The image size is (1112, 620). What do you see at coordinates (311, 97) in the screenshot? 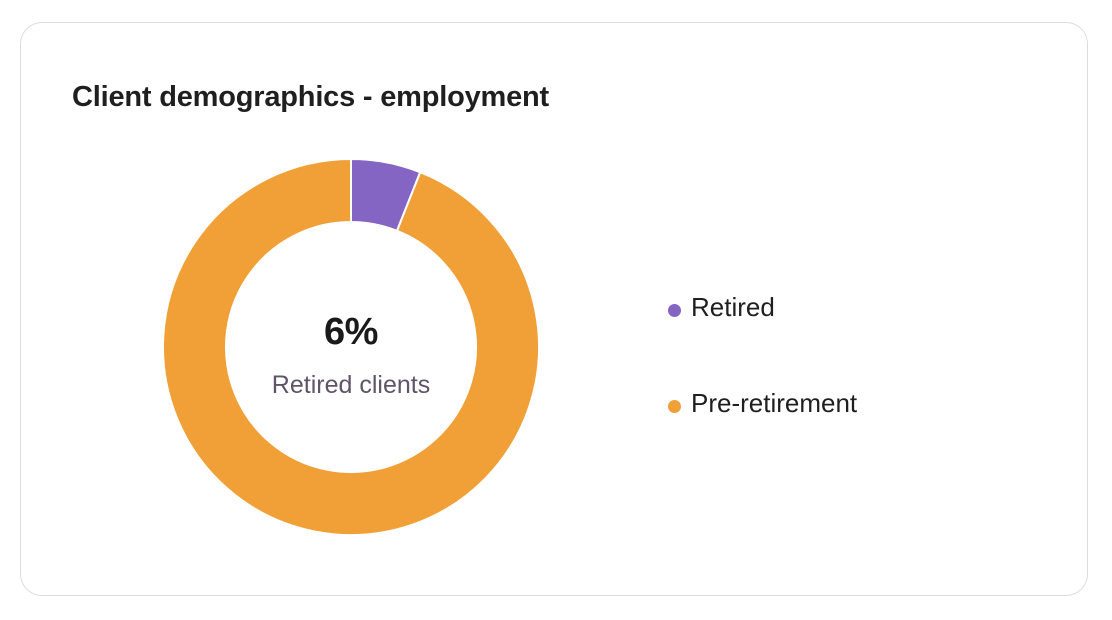
I see `card-title: Client demographics - employment` at bounding box center [311, 97].